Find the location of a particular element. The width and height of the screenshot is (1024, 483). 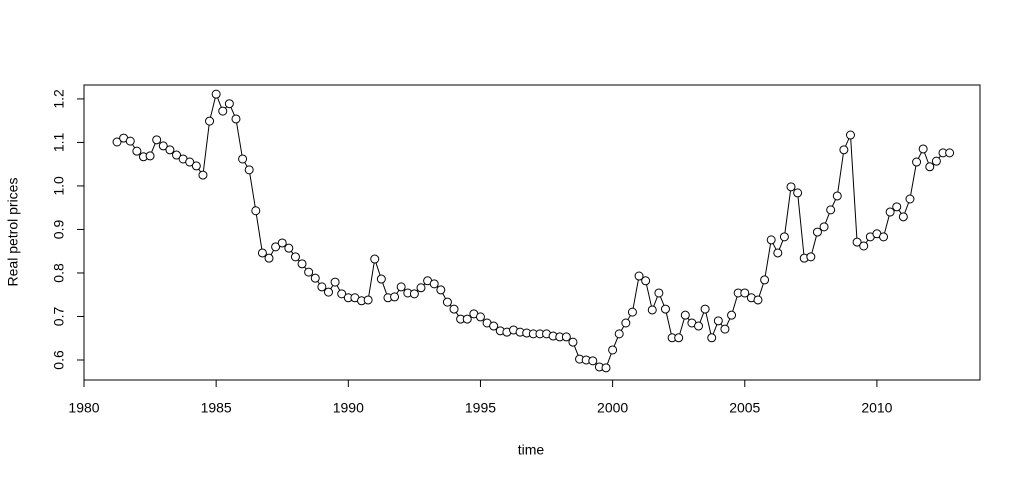

y-tick-label: 0.7 is located at coordinates (59, 317).